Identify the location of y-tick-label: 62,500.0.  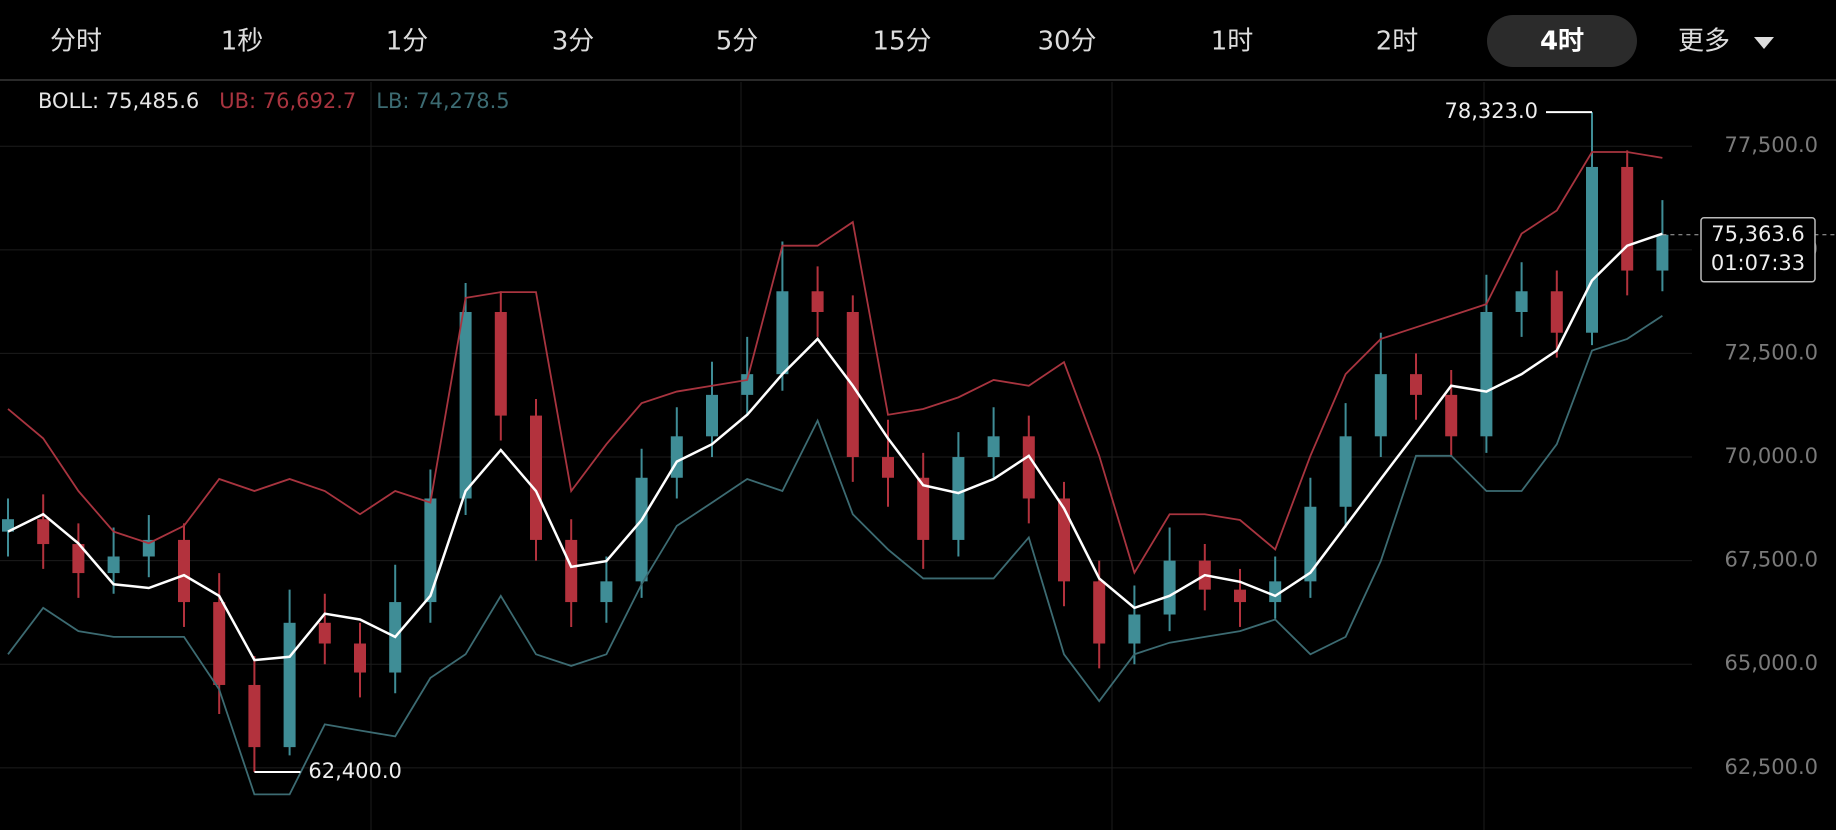
(1771, 767).